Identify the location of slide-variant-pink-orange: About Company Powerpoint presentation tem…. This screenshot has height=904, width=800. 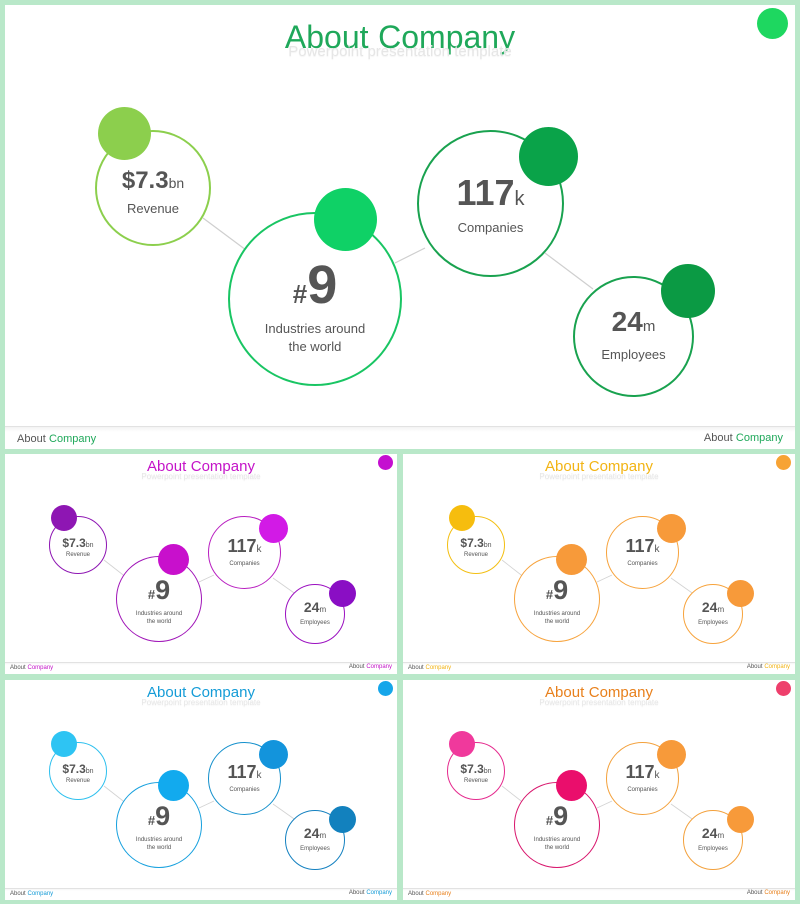
(599, 790).